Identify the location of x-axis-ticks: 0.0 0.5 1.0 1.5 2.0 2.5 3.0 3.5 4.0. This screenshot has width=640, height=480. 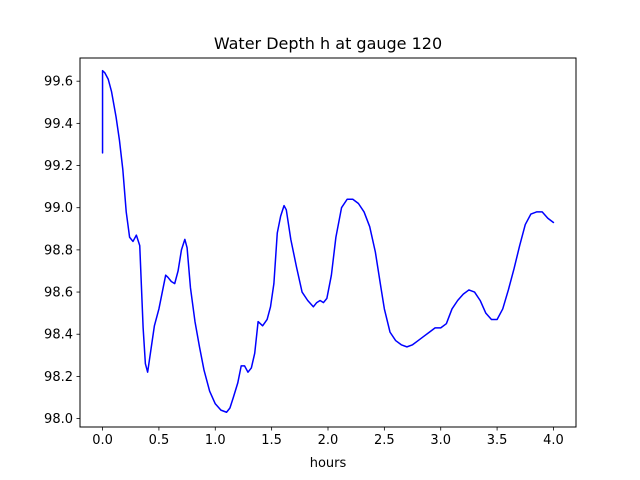
(328, 437).